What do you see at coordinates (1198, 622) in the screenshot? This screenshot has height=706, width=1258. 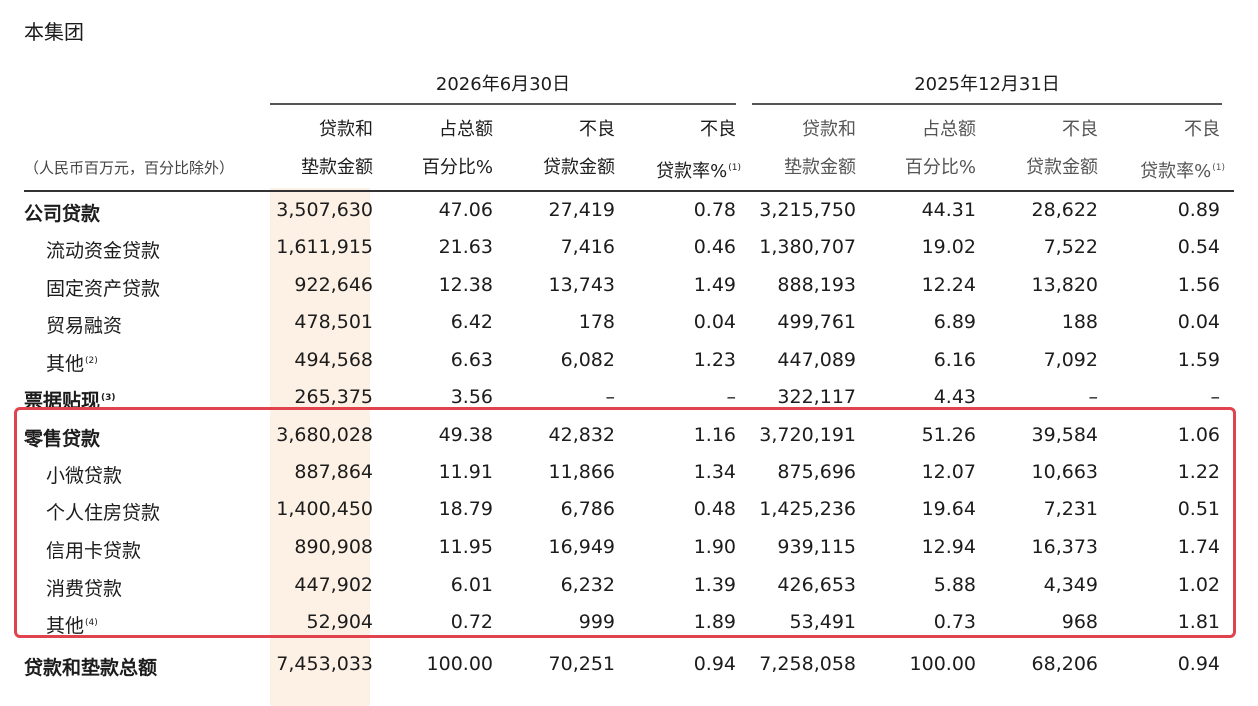 I see `table-cell: 1.81` at bounding box center [1198, 622].